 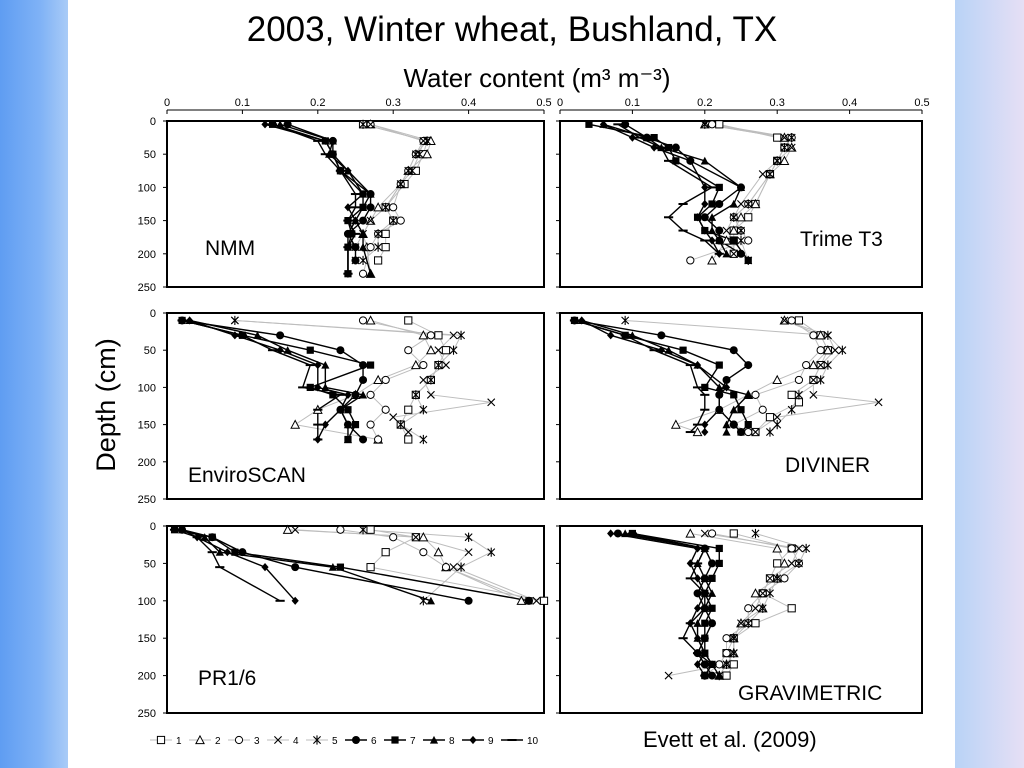 What do you see at coordinates (536, 78) in the screenshot?
I see `x-axis-label: Water content (m³ m⁻³)` at bounding box center [536, 78].